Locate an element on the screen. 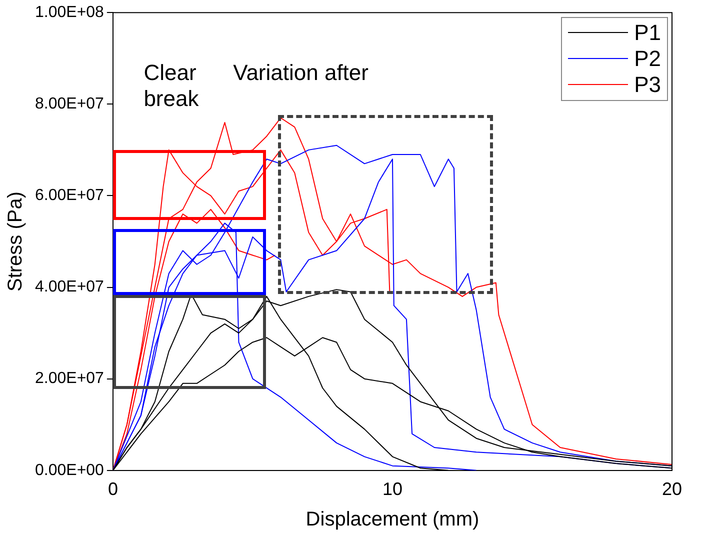  y-tick-label: 1.00E+08 is located at coordinates (69, 13).